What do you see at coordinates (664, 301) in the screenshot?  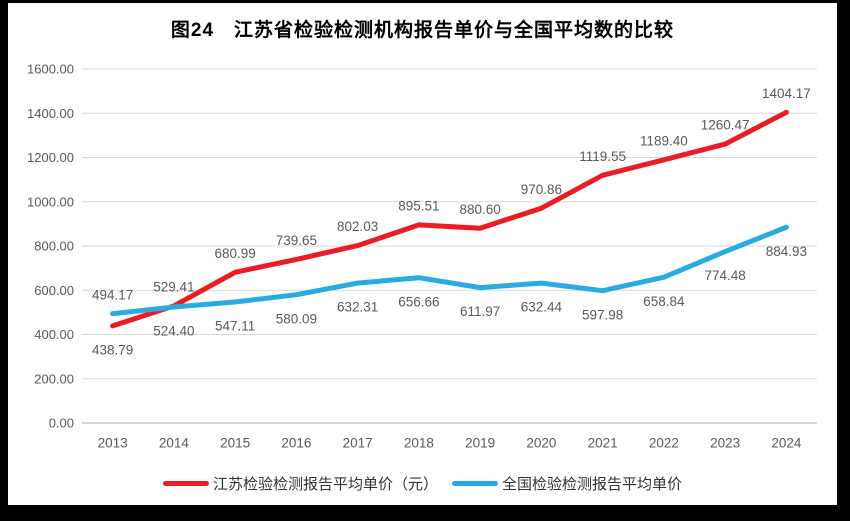 I see `data-label: 658.84` at bounding box center [664, 301].